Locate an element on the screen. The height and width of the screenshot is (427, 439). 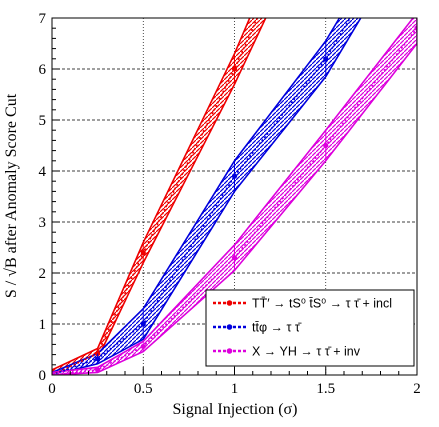
legend-label: TT̄′ → tS⁰ t̄S⁰ → τ τ̄ + incl is located at coordinates (322, 304).